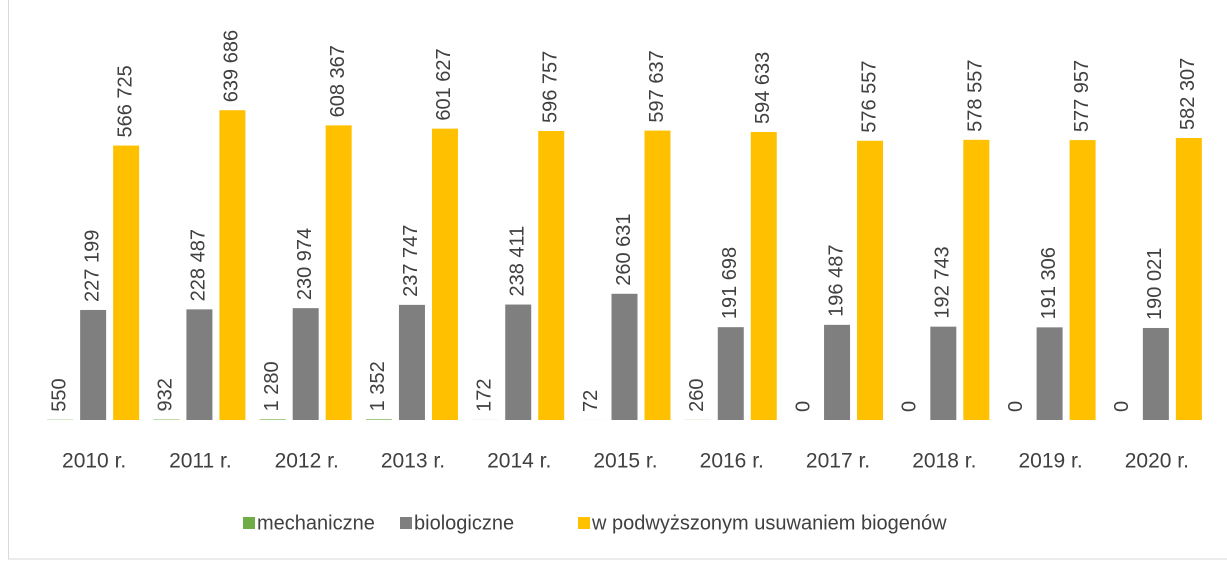  Describe the element at coordinates (200, 461) in the screenshot. I see `x-tick-label: 2011 r.` at that location.